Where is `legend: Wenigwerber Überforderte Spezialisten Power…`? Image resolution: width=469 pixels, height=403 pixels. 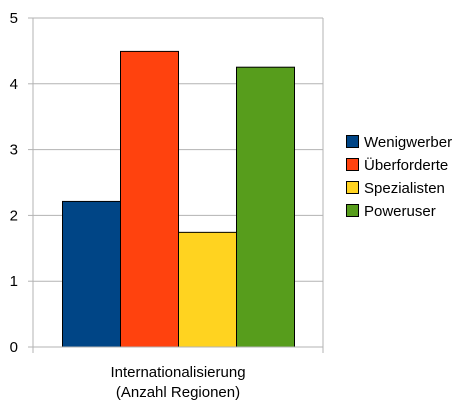 legend: Wenigwerber Überforderte Spezialisten Power… is located at coordinates (399, 177).